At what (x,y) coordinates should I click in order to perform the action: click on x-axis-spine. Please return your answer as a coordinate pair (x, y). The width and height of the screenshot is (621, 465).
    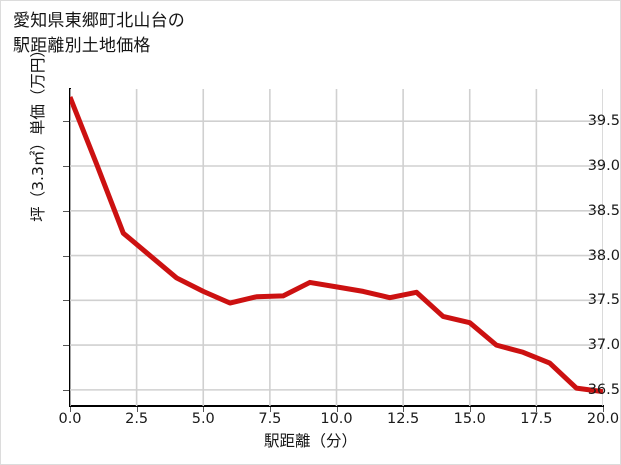
    Looking at the image, I should click on (336, 406).